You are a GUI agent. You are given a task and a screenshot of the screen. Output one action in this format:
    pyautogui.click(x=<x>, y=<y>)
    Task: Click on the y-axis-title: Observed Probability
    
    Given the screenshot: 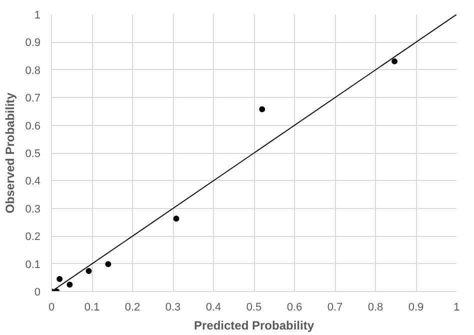 What is the action you would take?
    pyautogui.click(x=10, y=153)
    